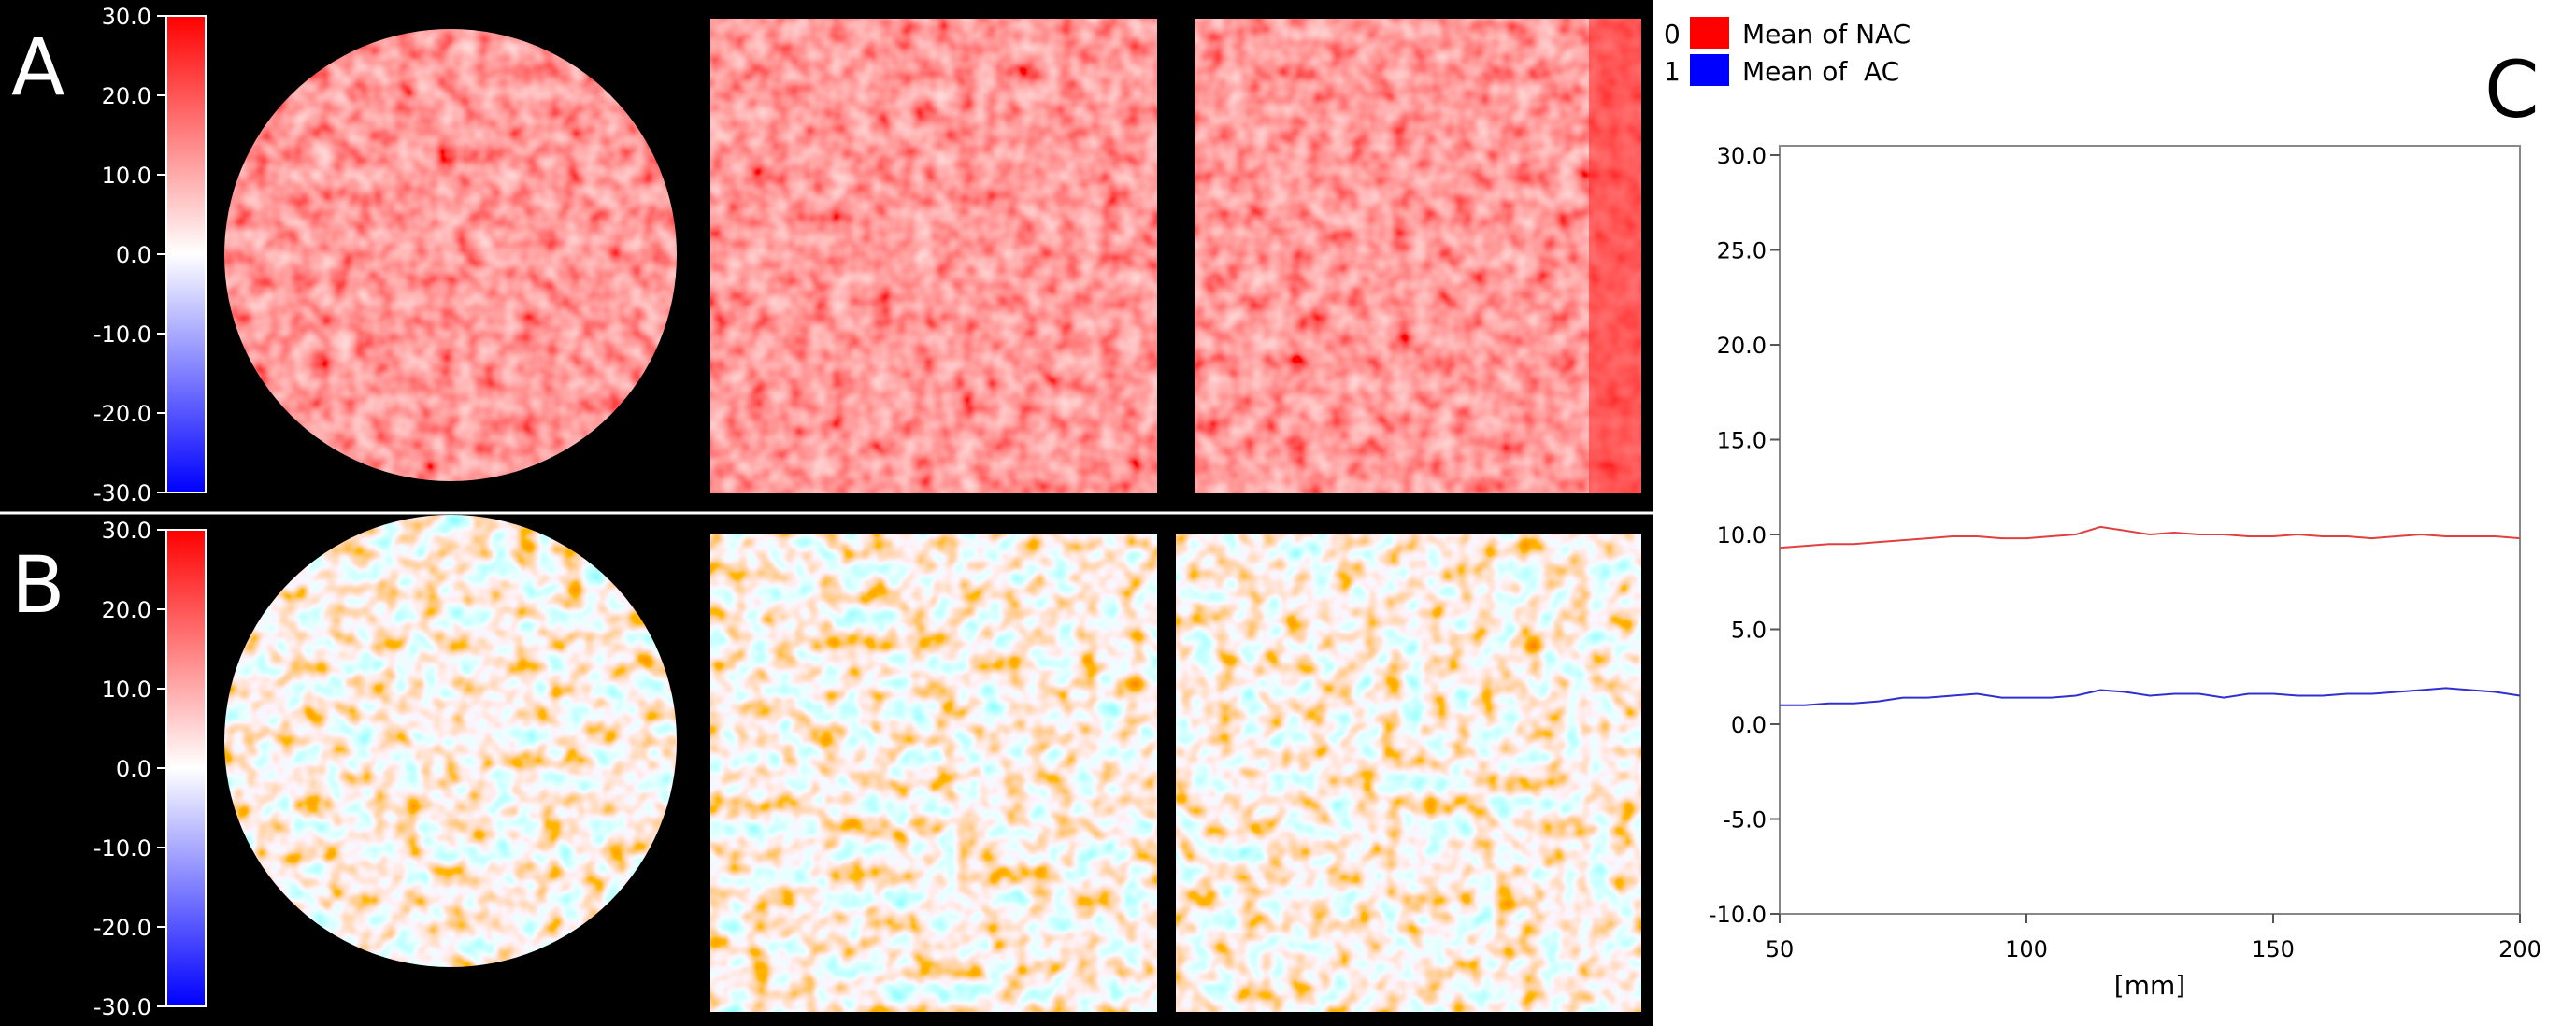 Image resolution: width=2576 pixels, height=1026 pixels. Describe the element at coordinates (2150, 616) in the screenshot. I see `series-layer` at that location.